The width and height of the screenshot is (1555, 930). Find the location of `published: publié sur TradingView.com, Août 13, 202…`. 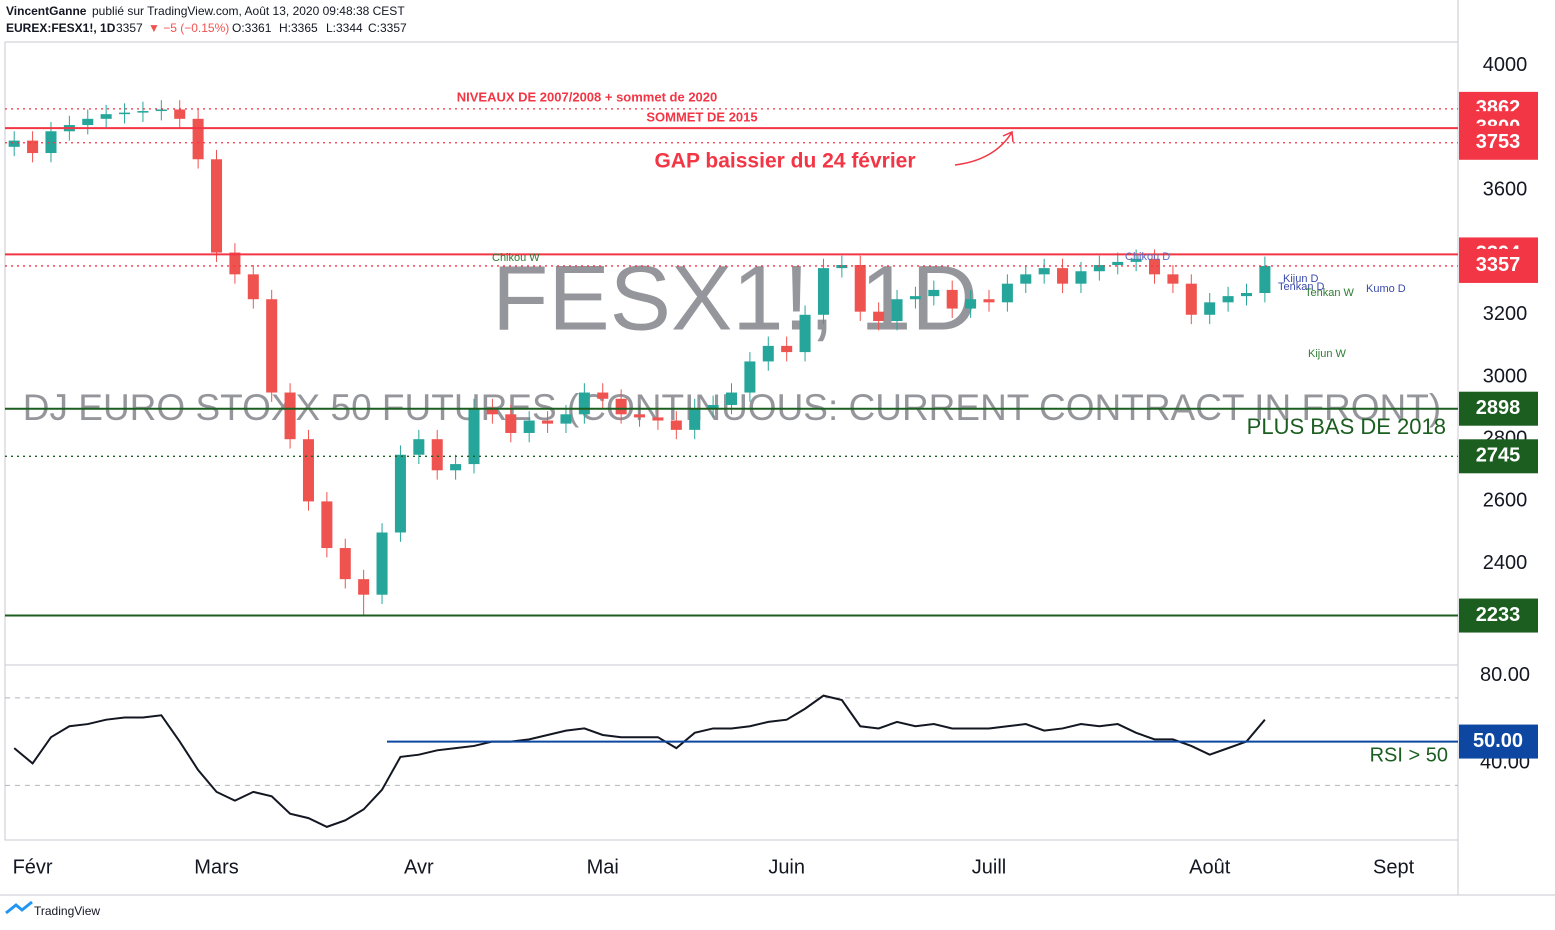

published: publié sur TradingView.com, Août 13, 202… is located at coordinates (248, 11).